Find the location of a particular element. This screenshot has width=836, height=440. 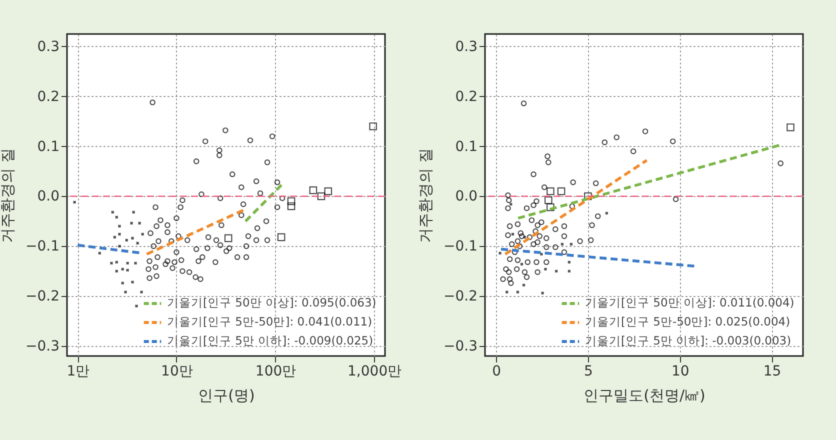

x-axis-title: 인구밀도(천명/㎢) is located at coordinates (645, 395).